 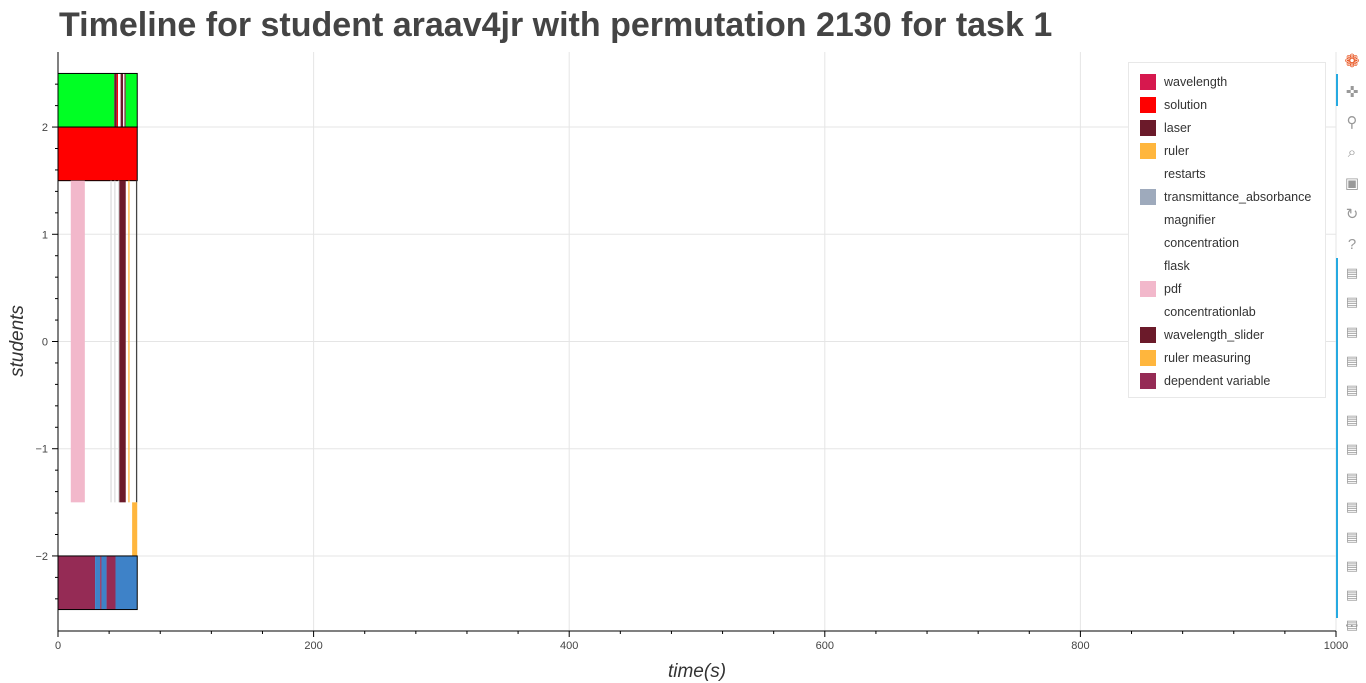 I want to click on toolbar-more-icon: ⋯, so click(x=1352, y=625).